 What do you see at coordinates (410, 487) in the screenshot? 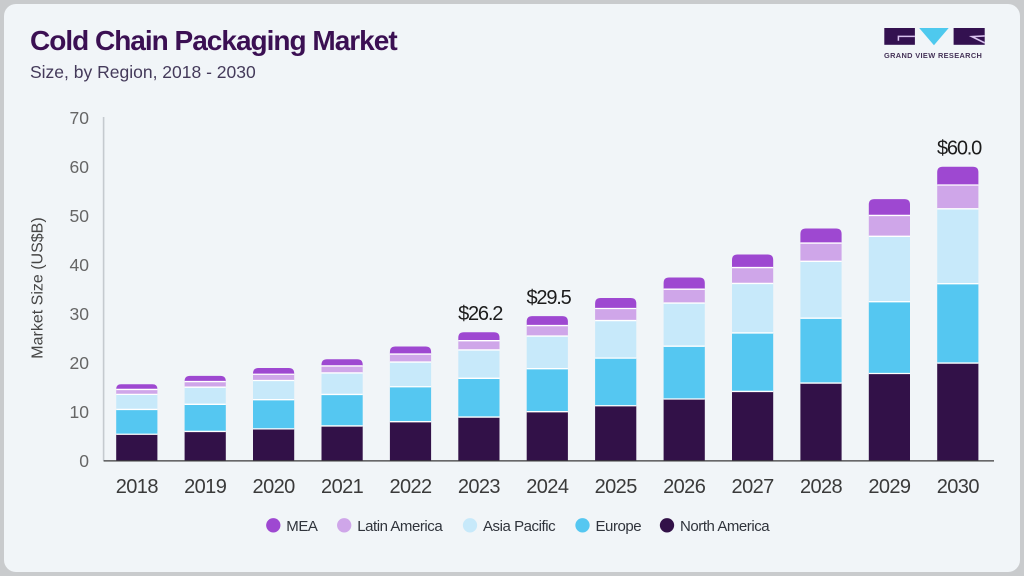
I see `svg-text: 2022` at bounding box center [410, 487].